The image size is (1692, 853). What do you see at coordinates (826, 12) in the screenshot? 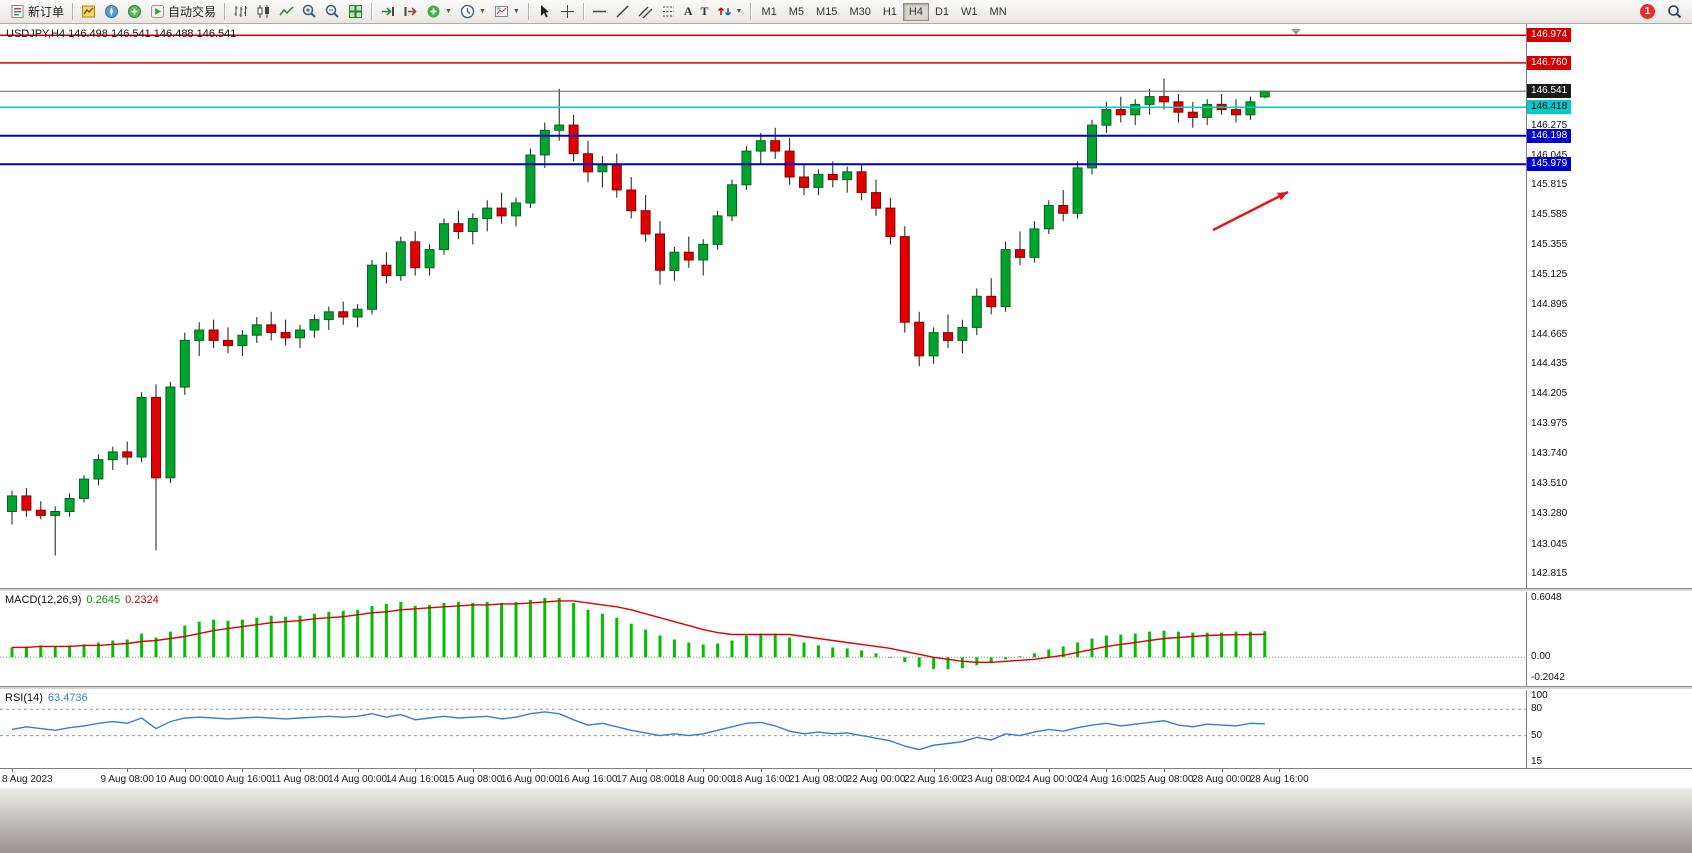
I see `timeframe-m15: M15` at bounding box center [826, 12].